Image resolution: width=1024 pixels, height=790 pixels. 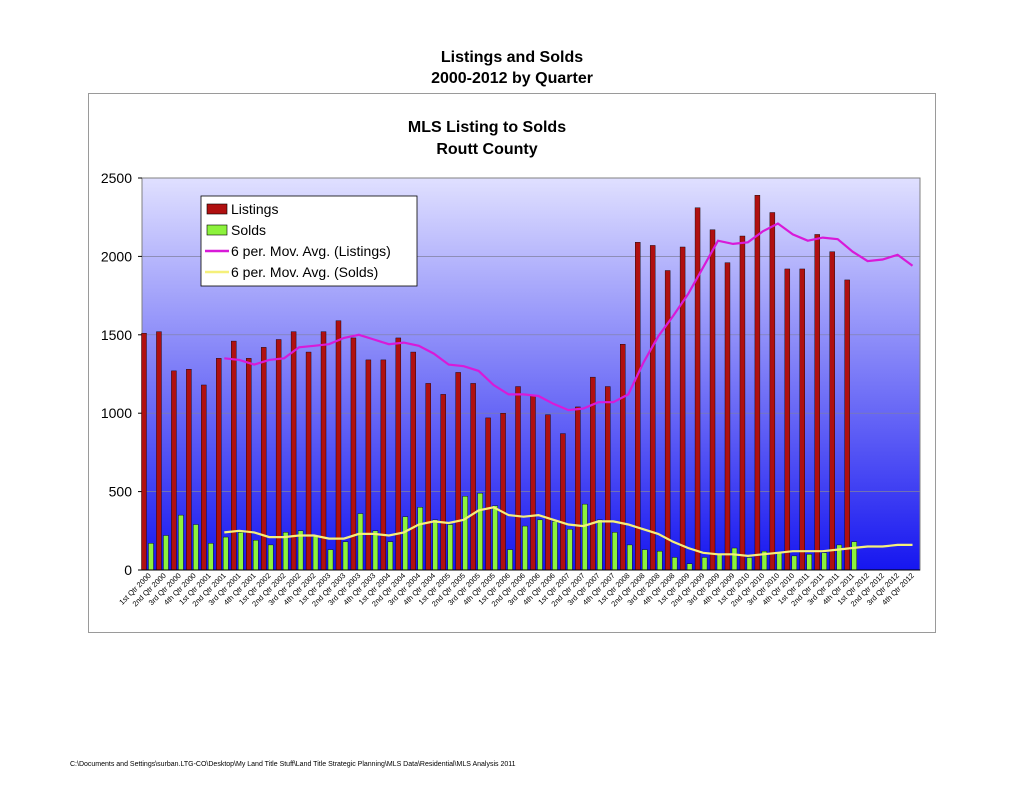 What do you see at coordinates (487, 127) in the screenshot?
I see `chart-title: MLS Listing to Solds` at bounding box center [487, 127].